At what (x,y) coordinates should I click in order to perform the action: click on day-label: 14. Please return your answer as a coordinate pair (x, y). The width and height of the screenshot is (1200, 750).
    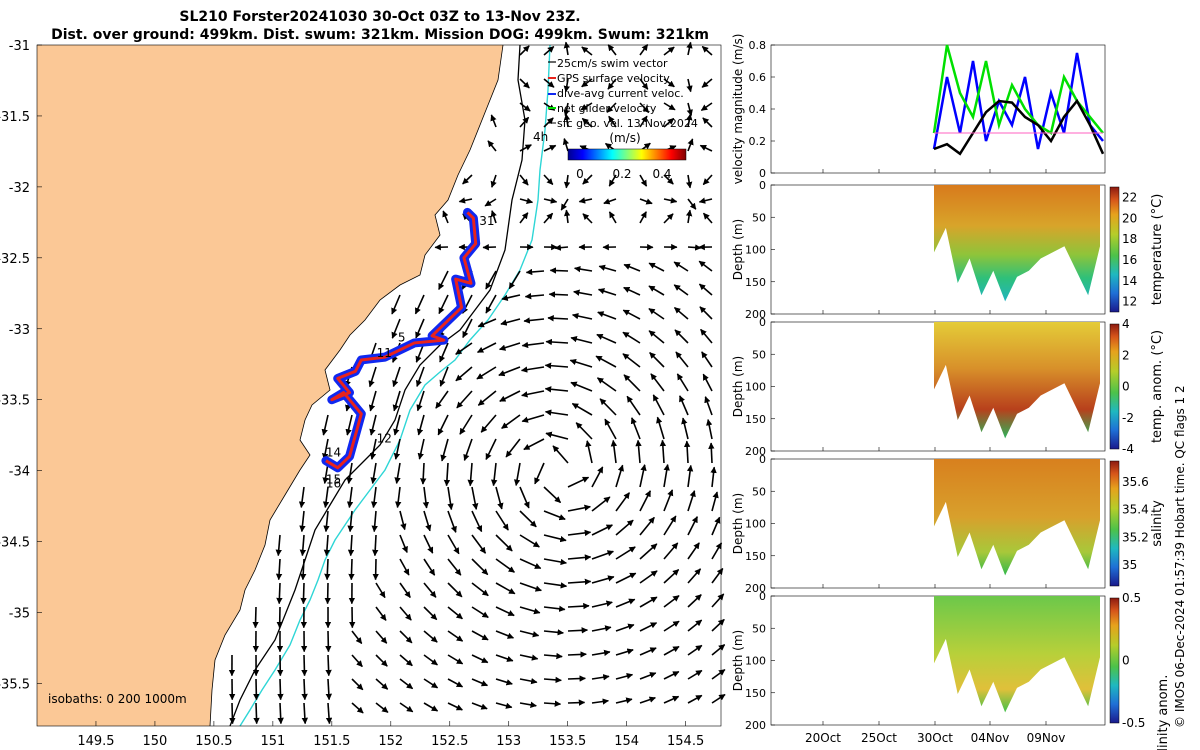
    Looking at the image, I should click on (333, 452).